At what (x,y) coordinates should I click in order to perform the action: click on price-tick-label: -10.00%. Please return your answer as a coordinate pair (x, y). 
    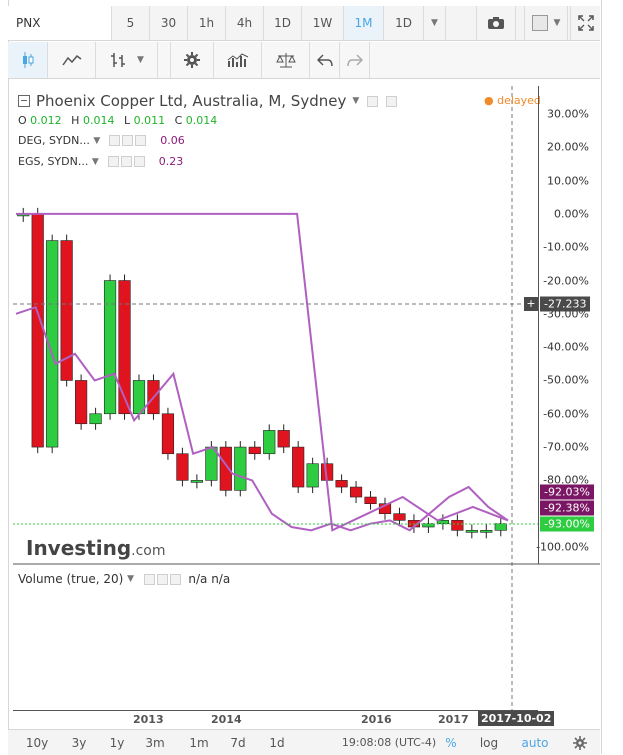
    Looking at the image, I should click on (566, 247).